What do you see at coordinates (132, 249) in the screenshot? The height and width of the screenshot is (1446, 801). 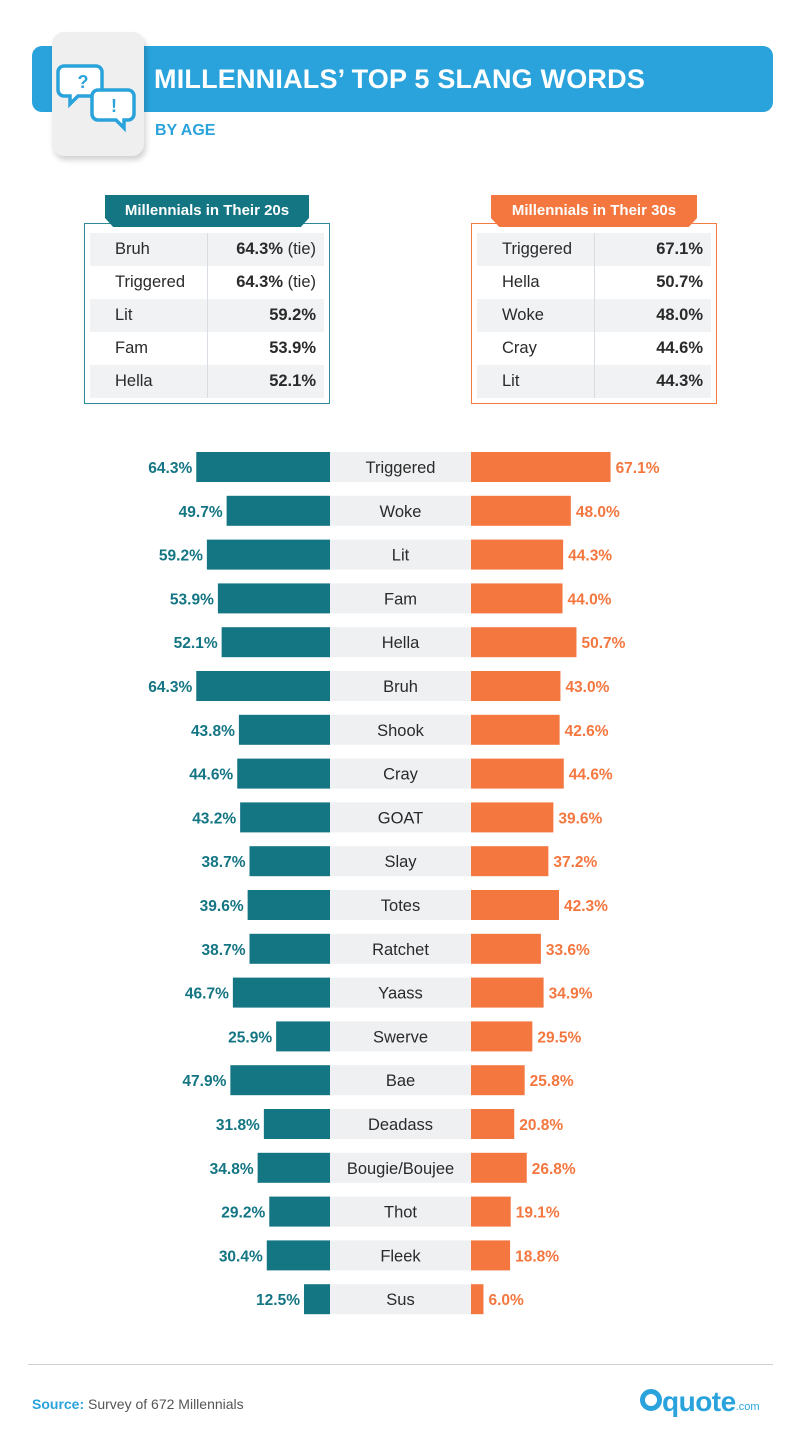 I see `row-word: Bruh` at bounding box center [132, 249].